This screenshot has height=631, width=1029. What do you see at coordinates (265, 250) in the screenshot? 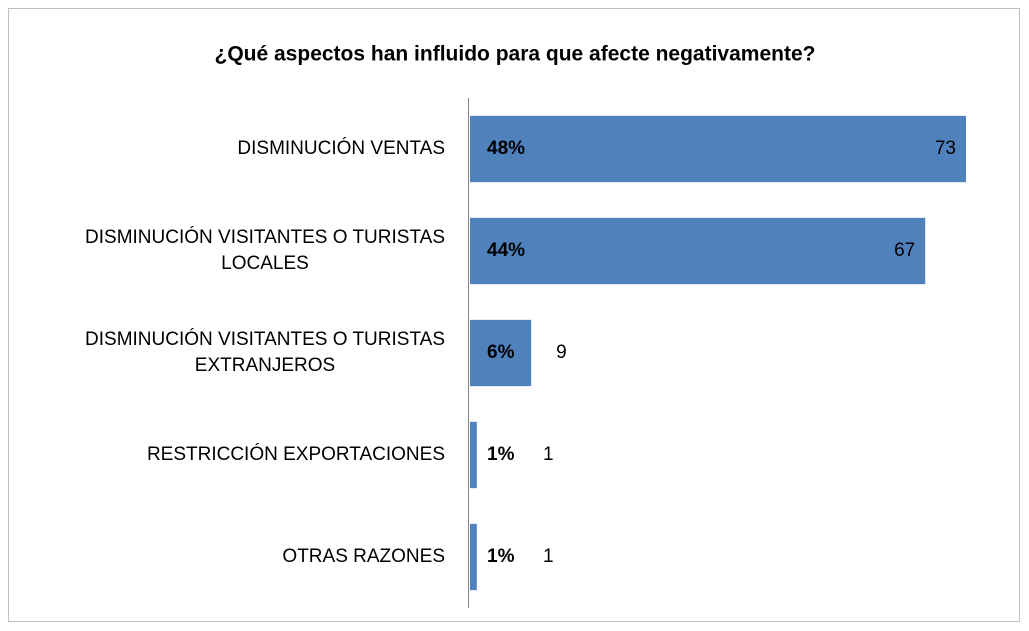
I see `category-label: DISMINUCIÓN VISITANTES O TURISTAS LOCALES` at bounding box center [265, 250].